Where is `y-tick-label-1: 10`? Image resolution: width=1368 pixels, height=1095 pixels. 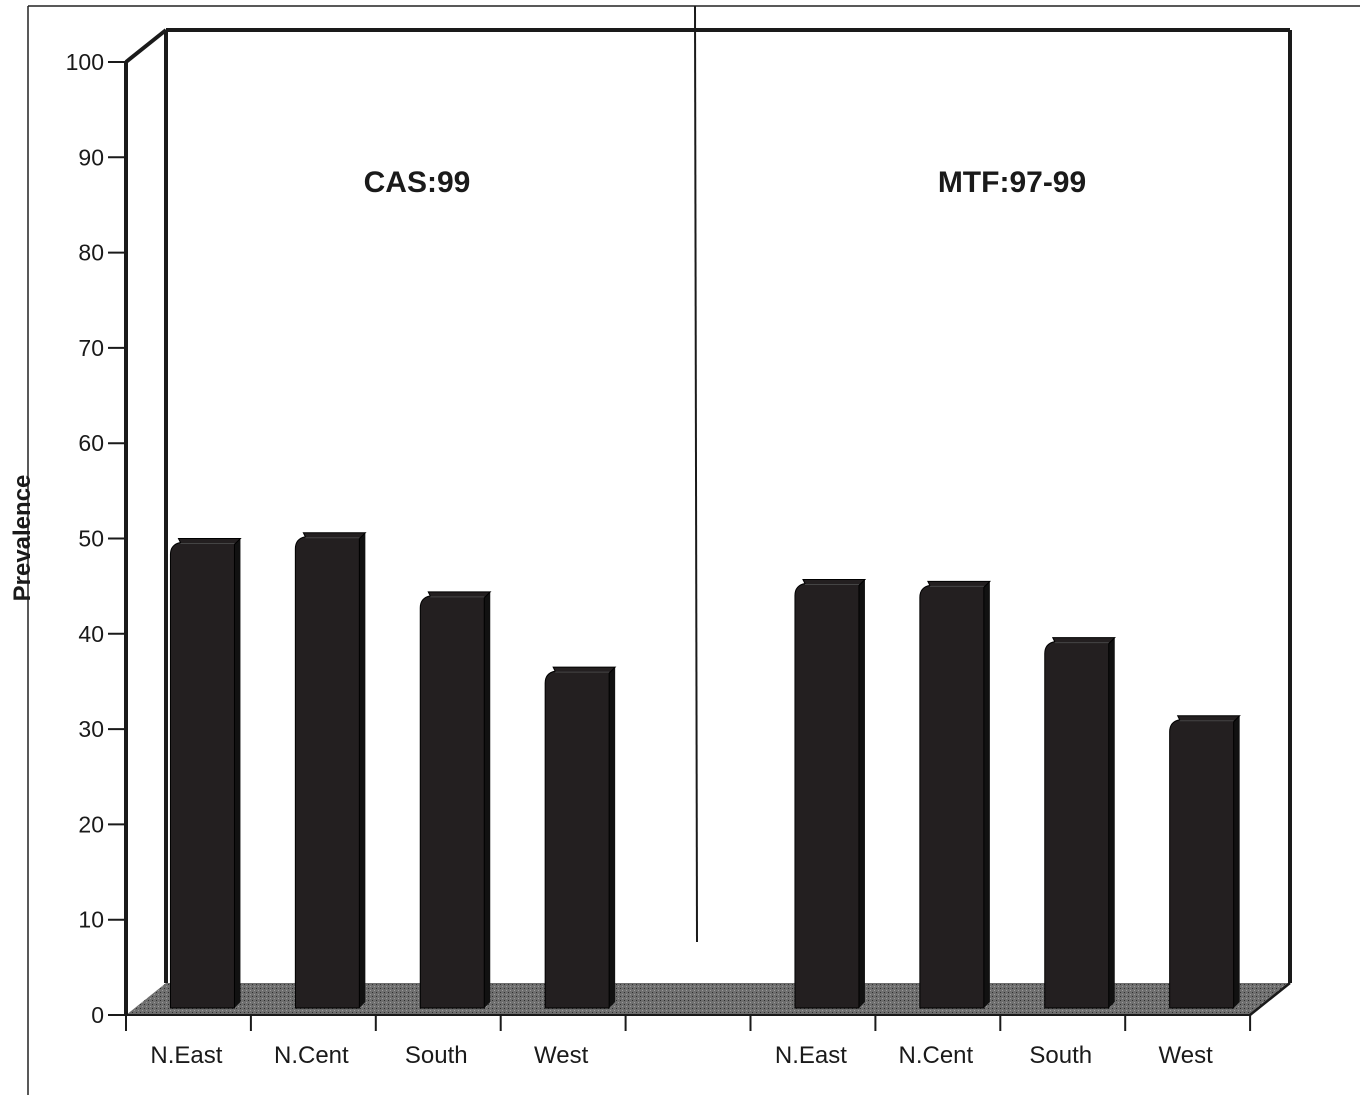 y-tick-label-1: 10 is located at coordinates (91, 920).